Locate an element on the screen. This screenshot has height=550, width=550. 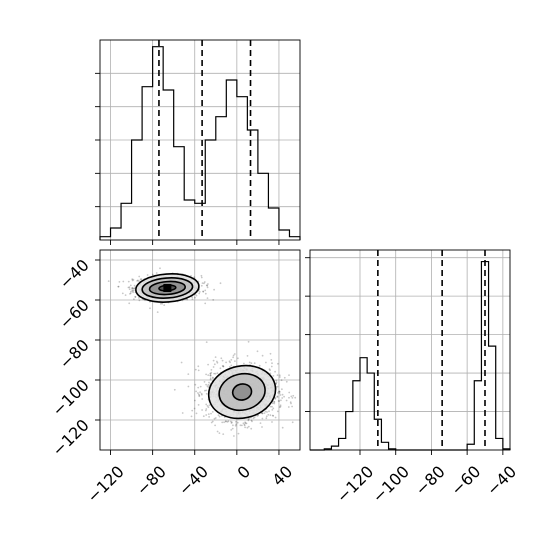
density-fill is located at coordinates (242, 392).